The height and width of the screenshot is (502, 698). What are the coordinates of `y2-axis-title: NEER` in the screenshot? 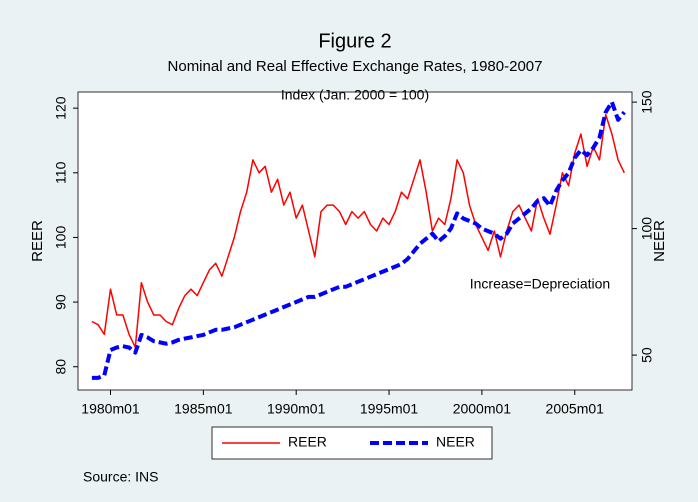 It's located at (659, 241).